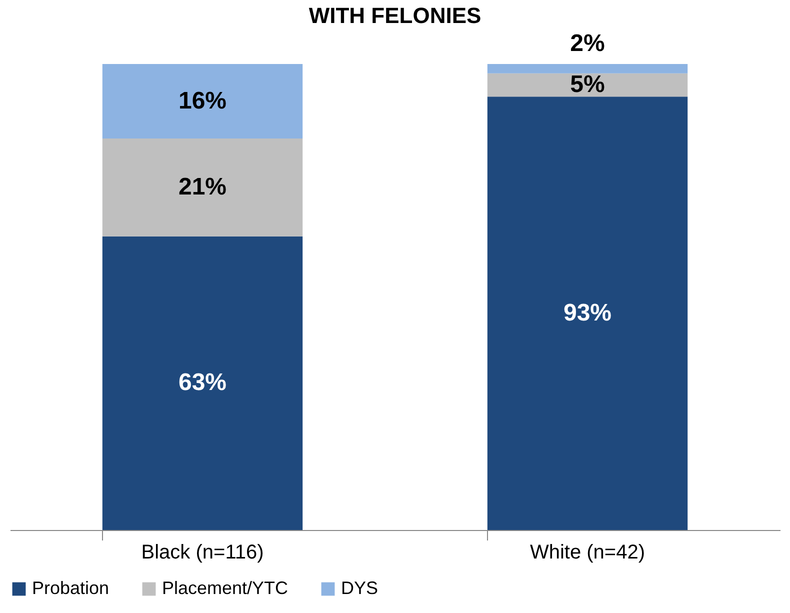  Describe the element at coordinates (225, 588) in the screenshot. I see `legend-label: Placement/YTC` at that location.